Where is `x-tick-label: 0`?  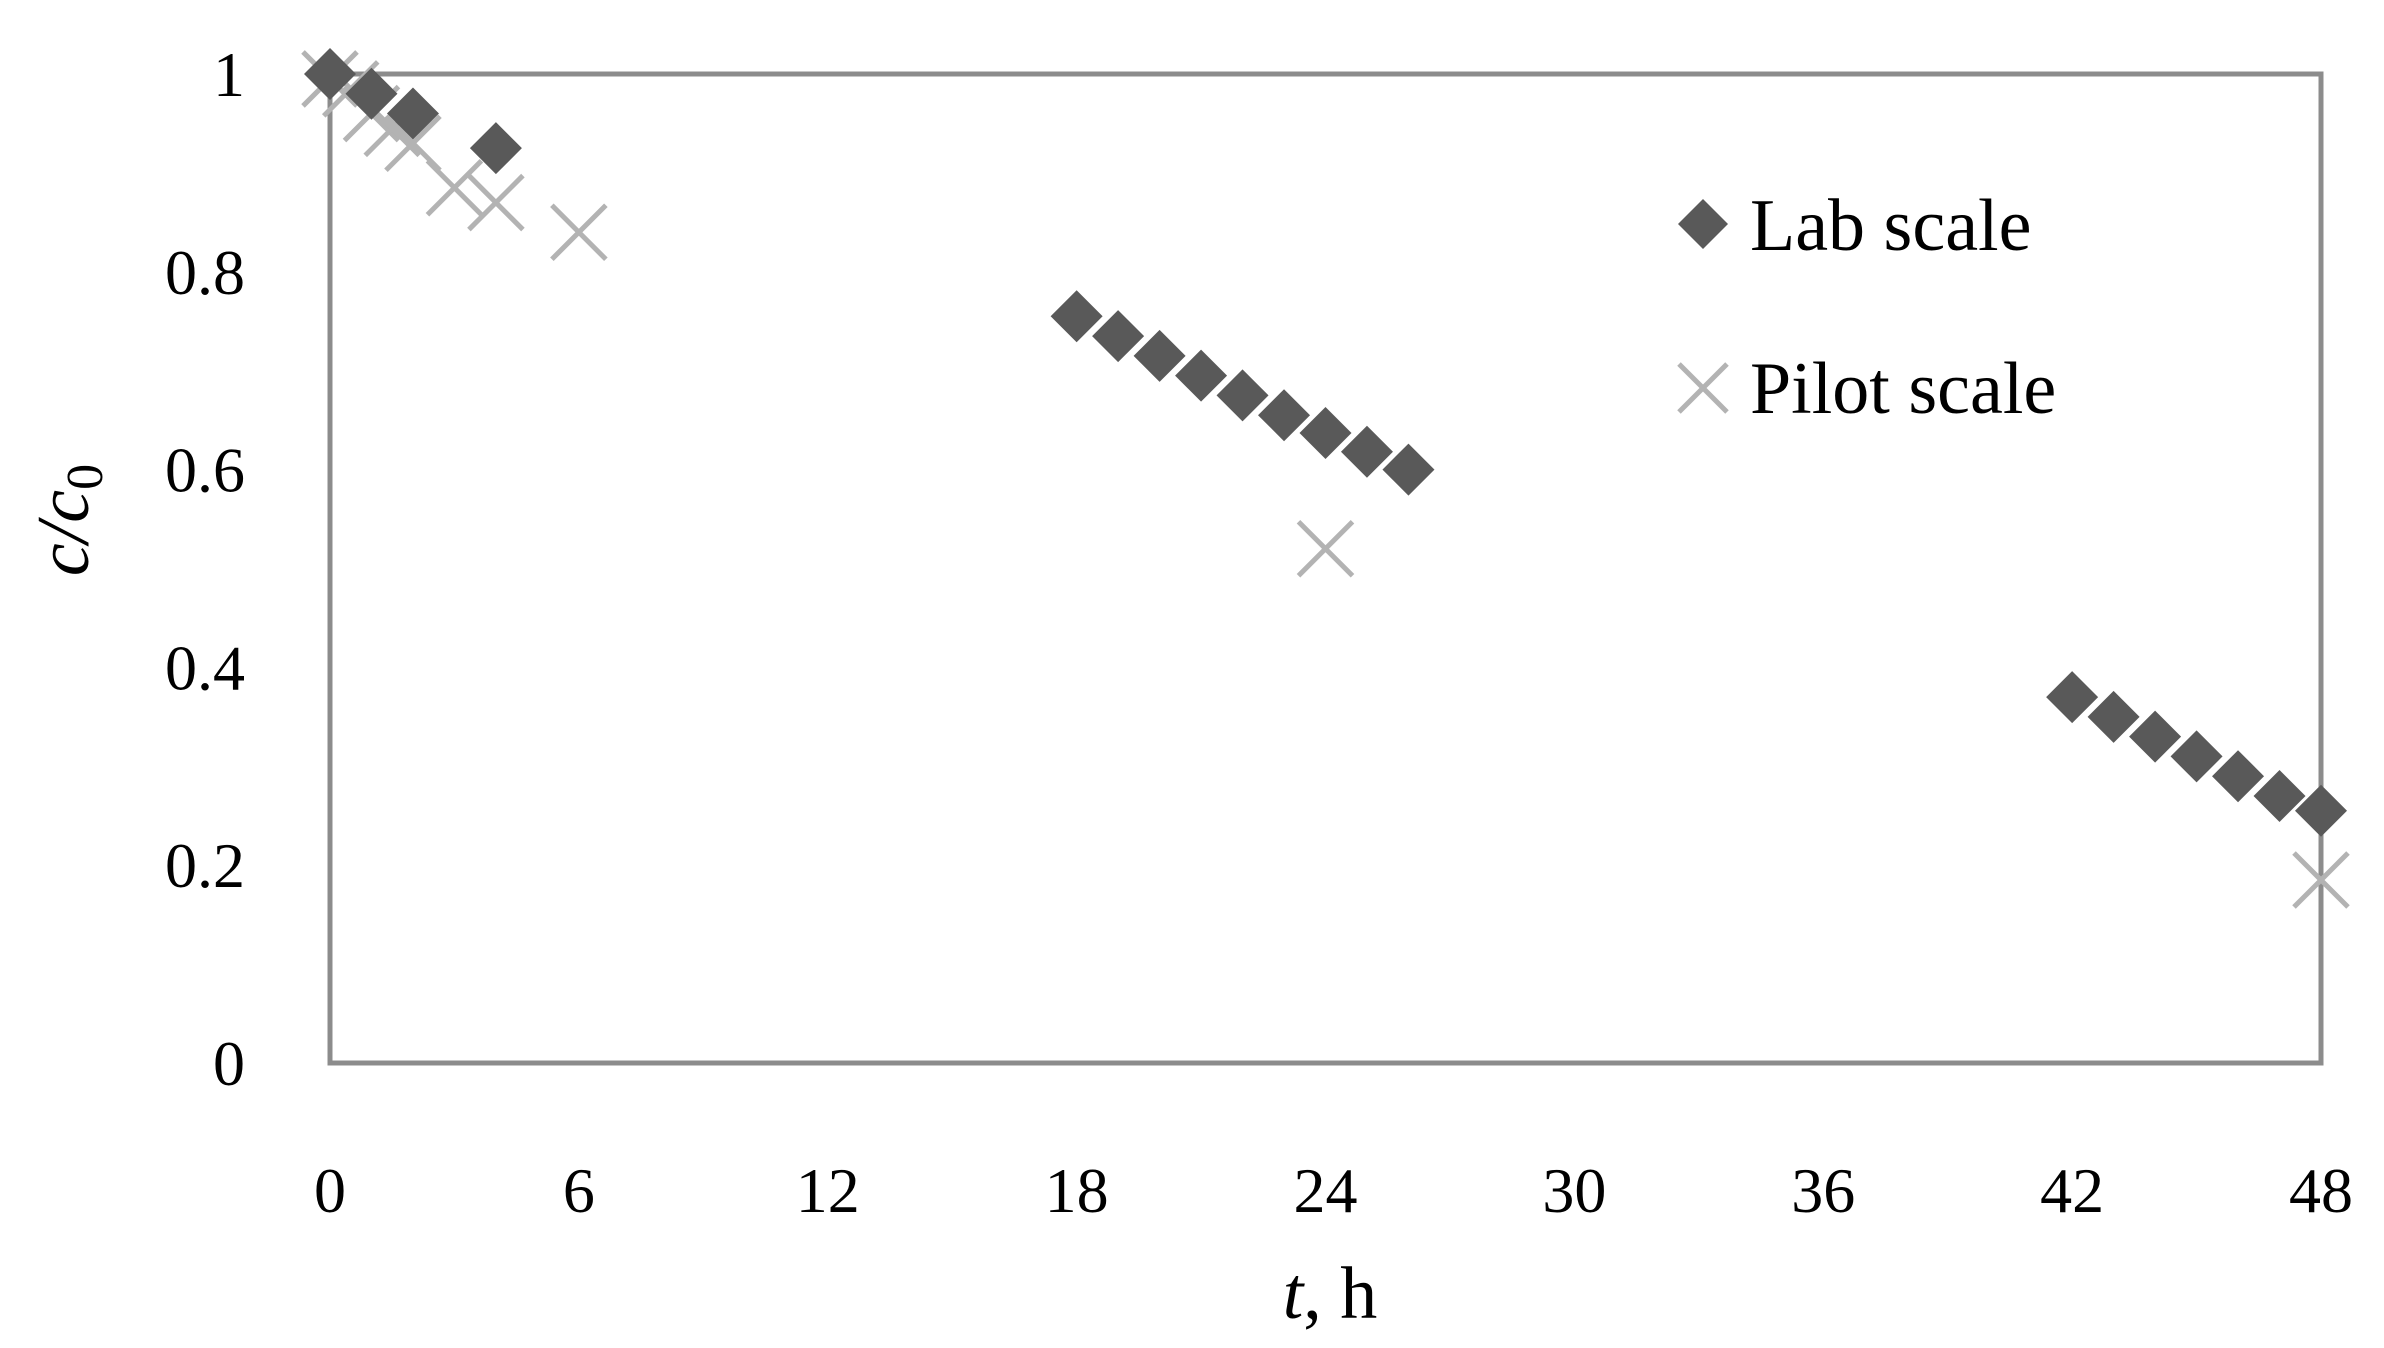
x-tick-label: 0 is located at coordinates (330, 1190).